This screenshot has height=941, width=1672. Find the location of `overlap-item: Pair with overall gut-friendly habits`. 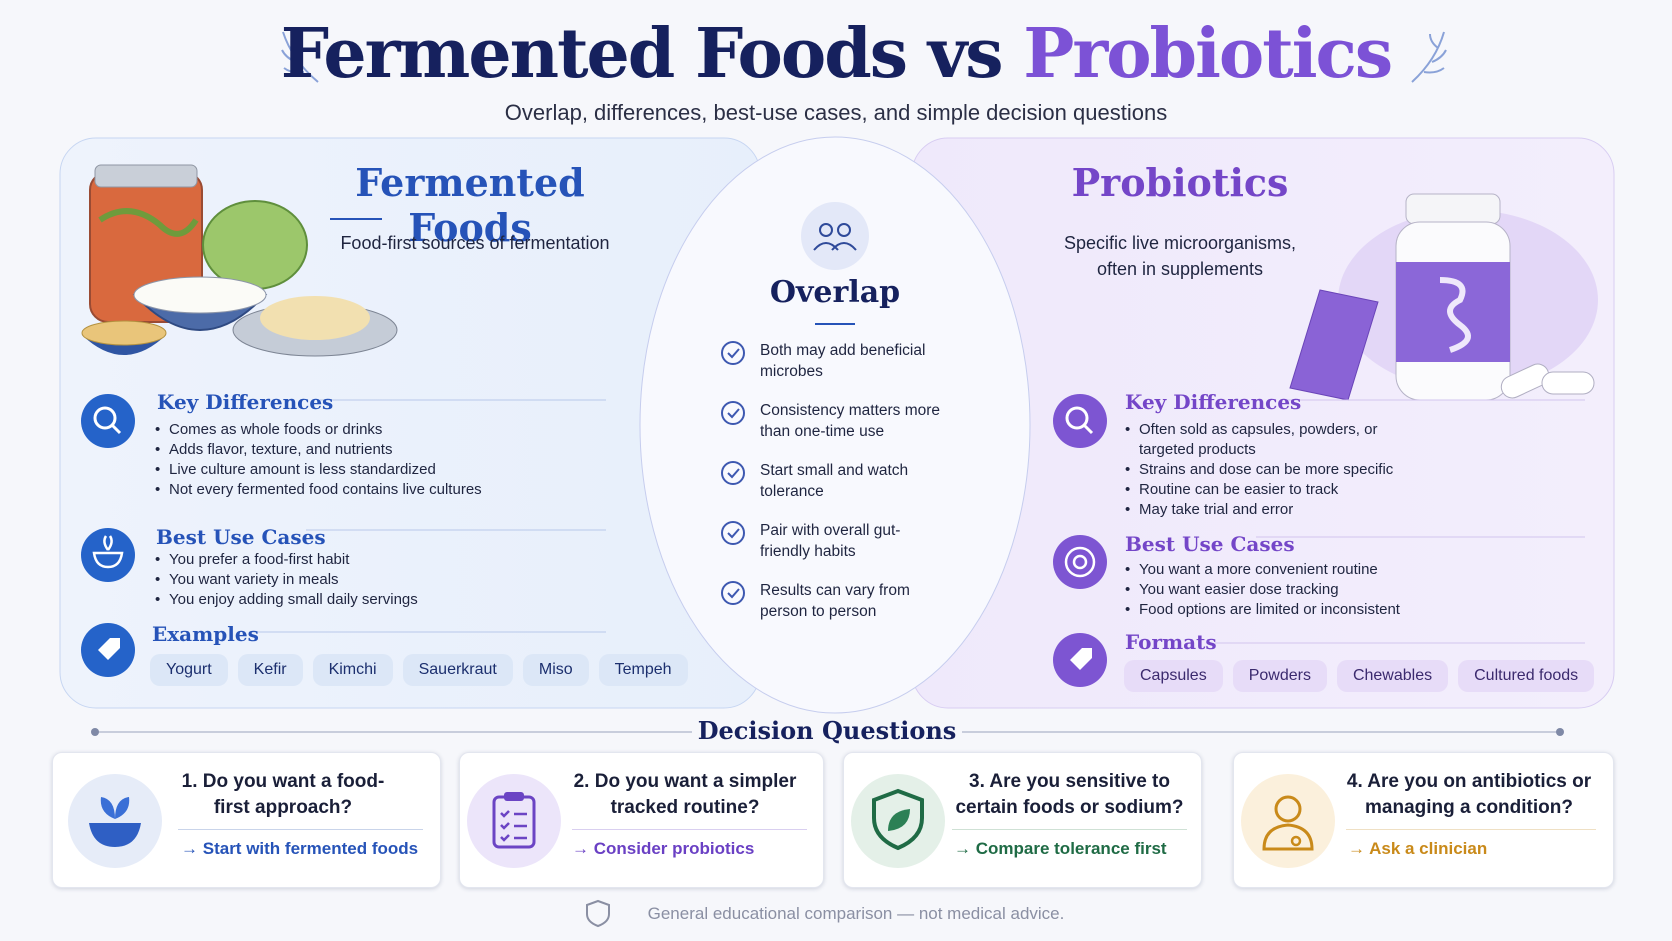

overlap-item: Pair with overall gut-friendly habits is located at coordinates (832, 550).